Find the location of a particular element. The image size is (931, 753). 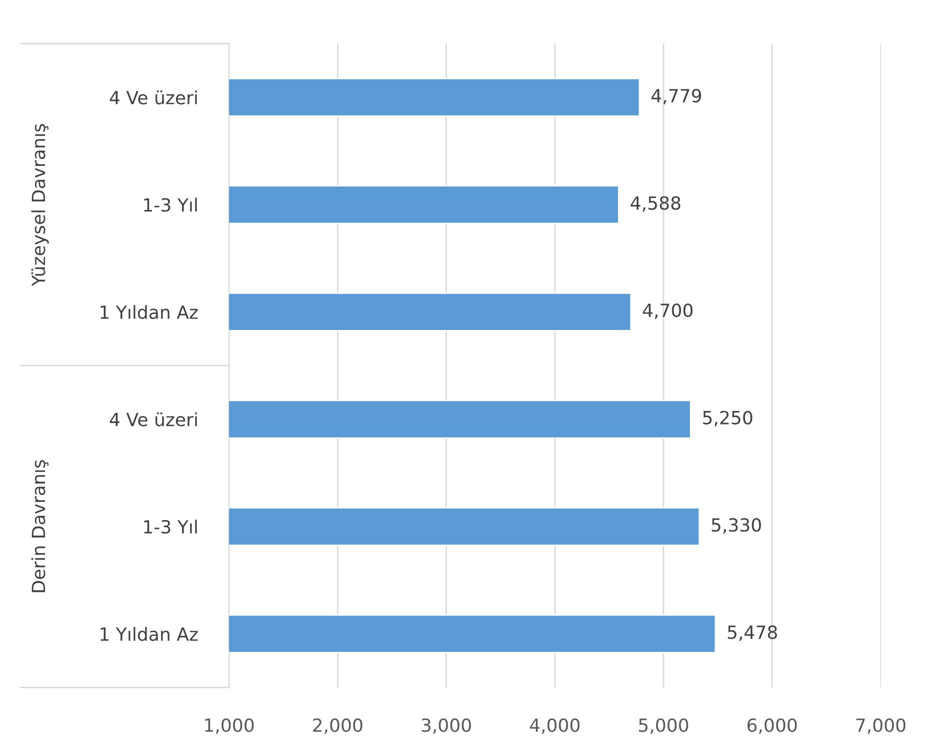

data-label: 4,700 is located at coordinates (667, 312).